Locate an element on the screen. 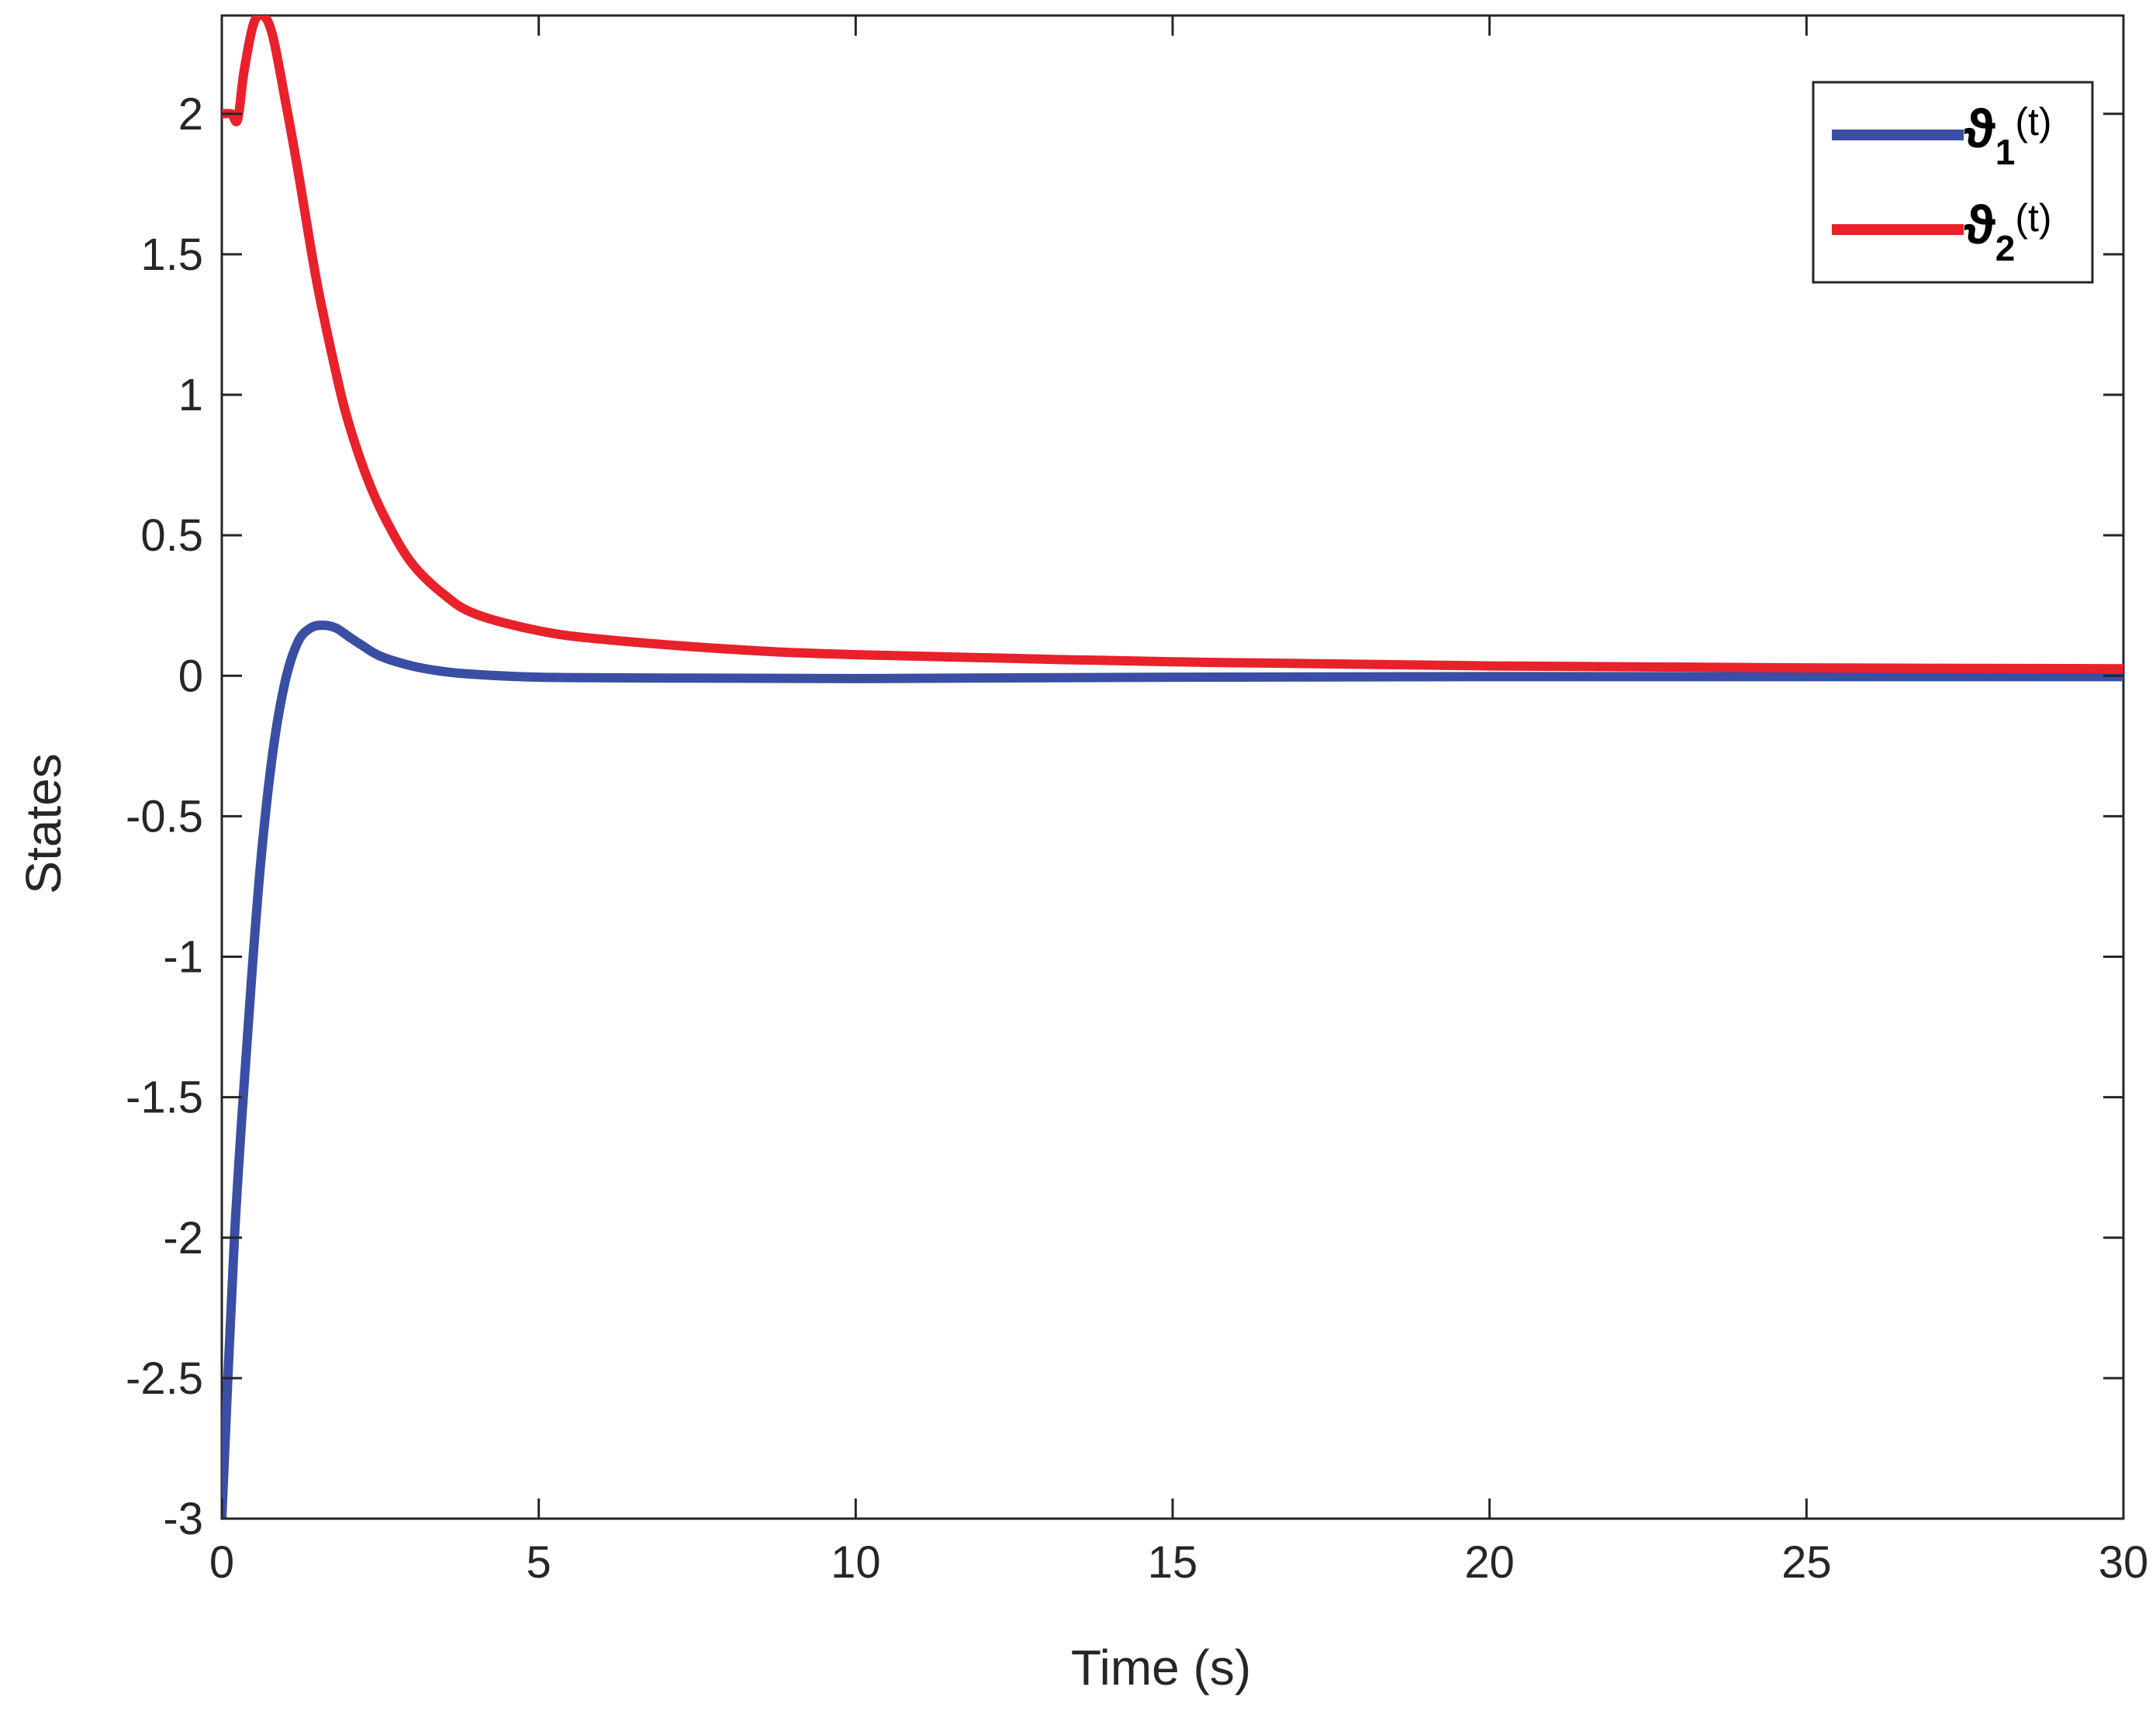 The width and height of the screenshot is (2156, 1711). y-tick-label: -1 is located at coordinates (183, 957).